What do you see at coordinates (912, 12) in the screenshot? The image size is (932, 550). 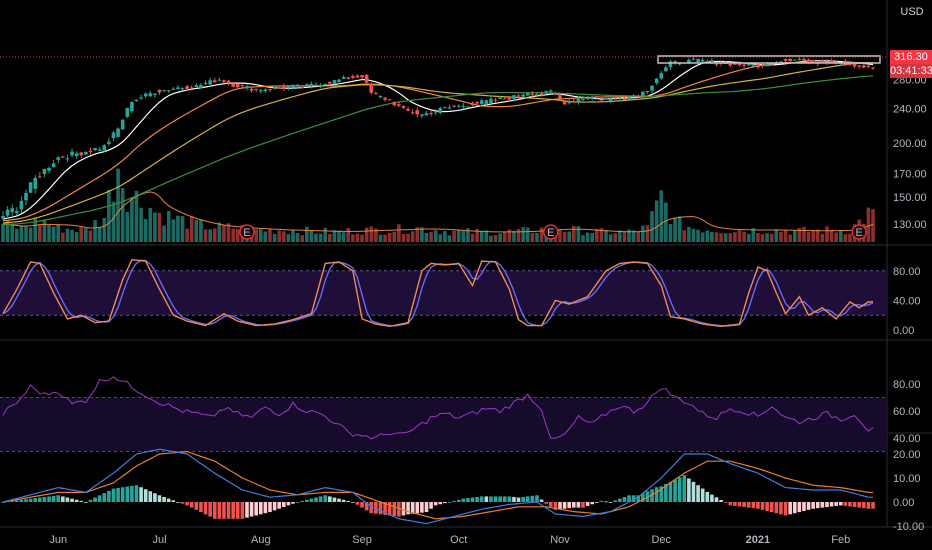 I see `currency-button: USD` at bounding box center [912, 12].